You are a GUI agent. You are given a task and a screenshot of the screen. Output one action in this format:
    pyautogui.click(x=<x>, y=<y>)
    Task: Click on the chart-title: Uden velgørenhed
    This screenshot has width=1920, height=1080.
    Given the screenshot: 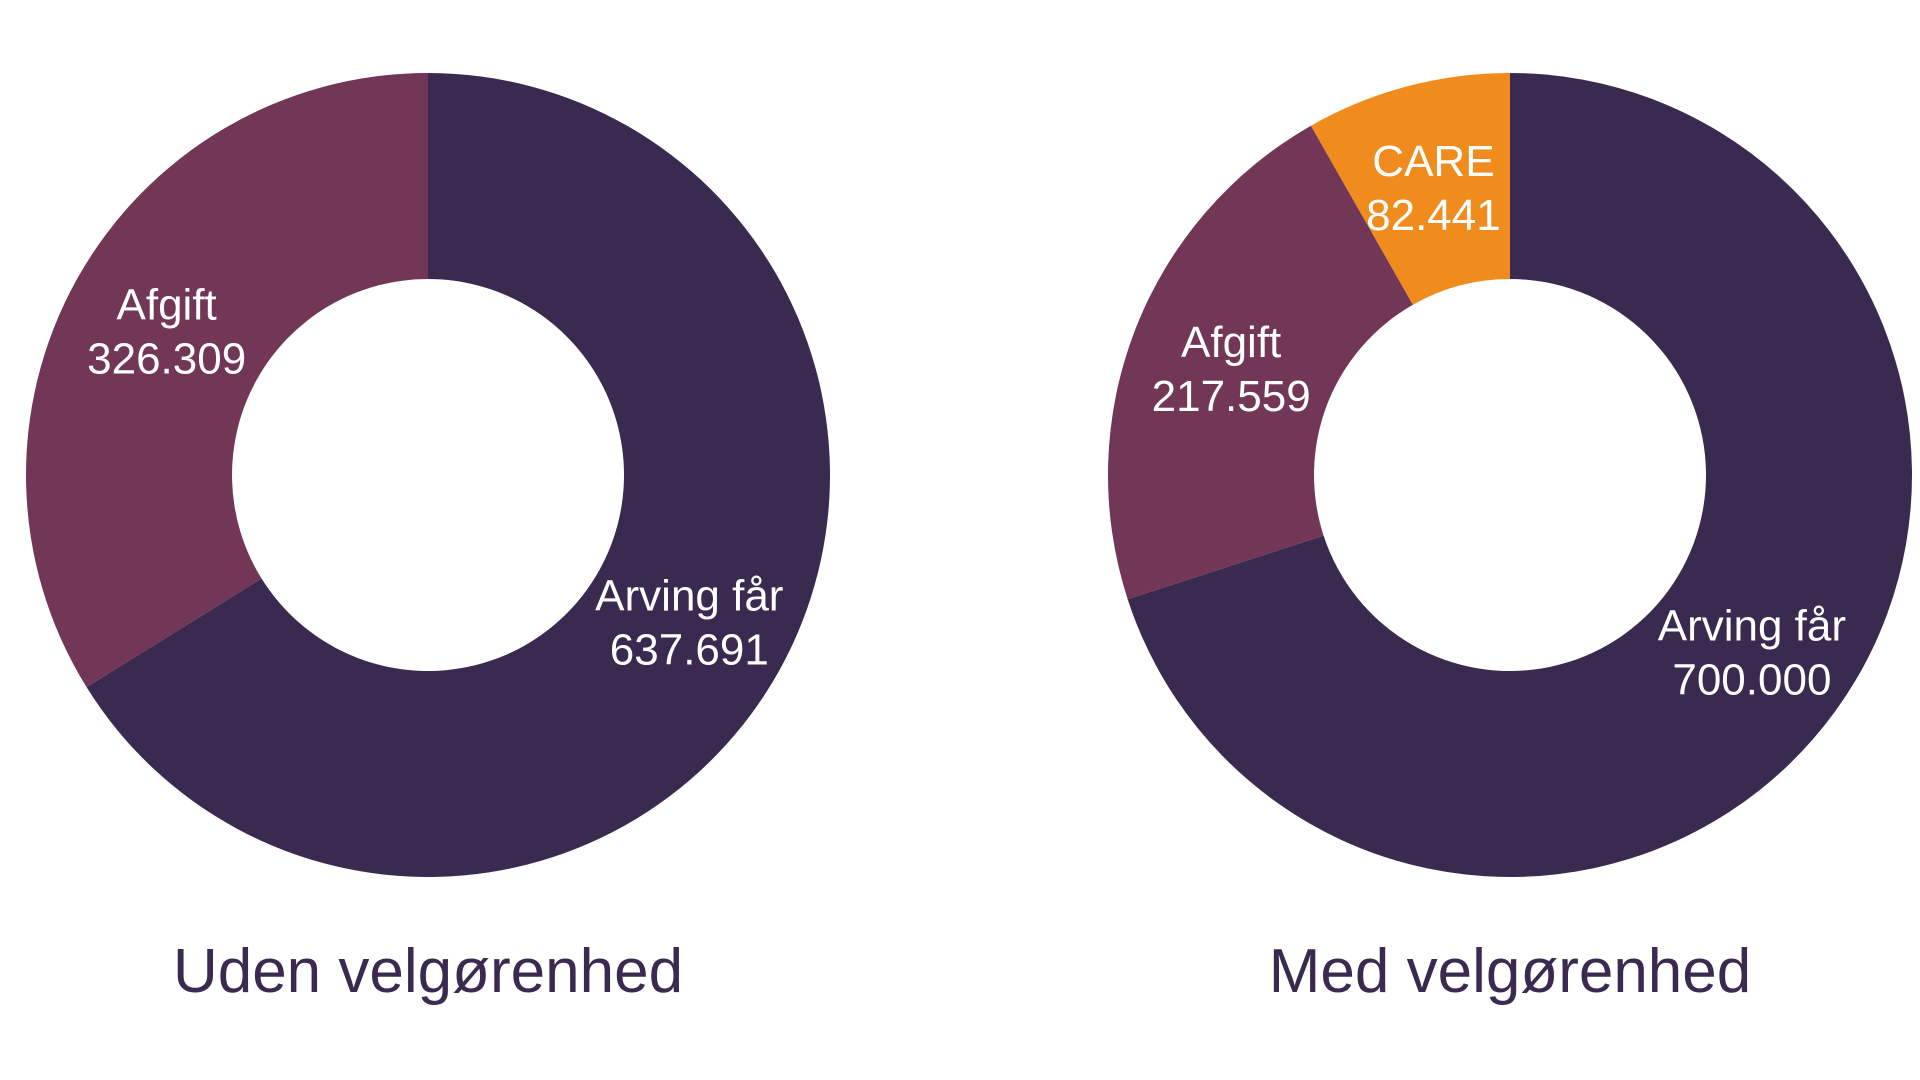 What is the action you would take?
    pyautogui.click(x=428, y=971)
    